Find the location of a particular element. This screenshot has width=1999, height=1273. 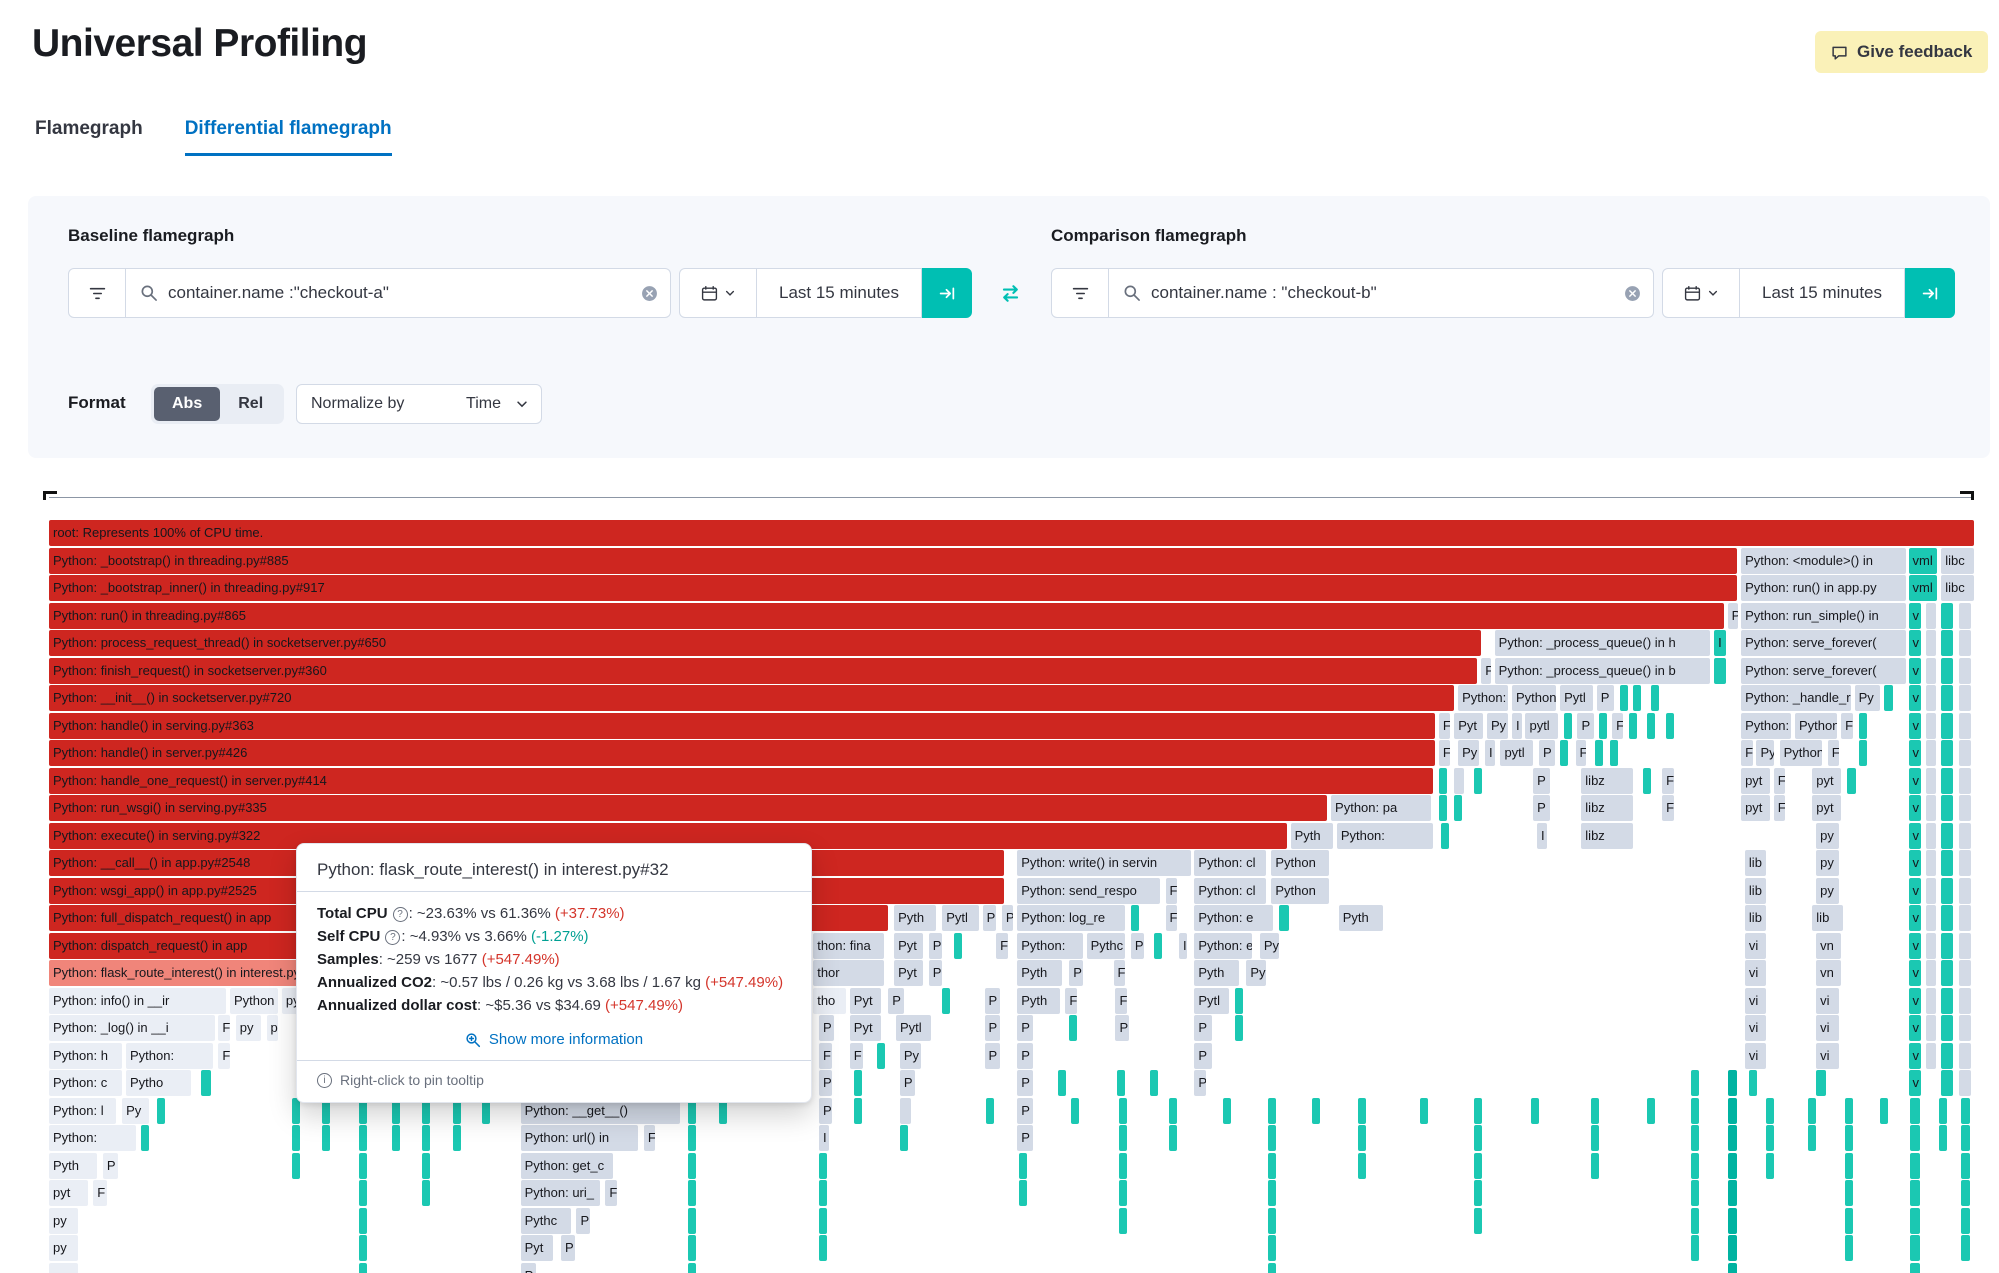

flame-block: Python: handle() in serving.py#363 is located at coordinates (742, 725).